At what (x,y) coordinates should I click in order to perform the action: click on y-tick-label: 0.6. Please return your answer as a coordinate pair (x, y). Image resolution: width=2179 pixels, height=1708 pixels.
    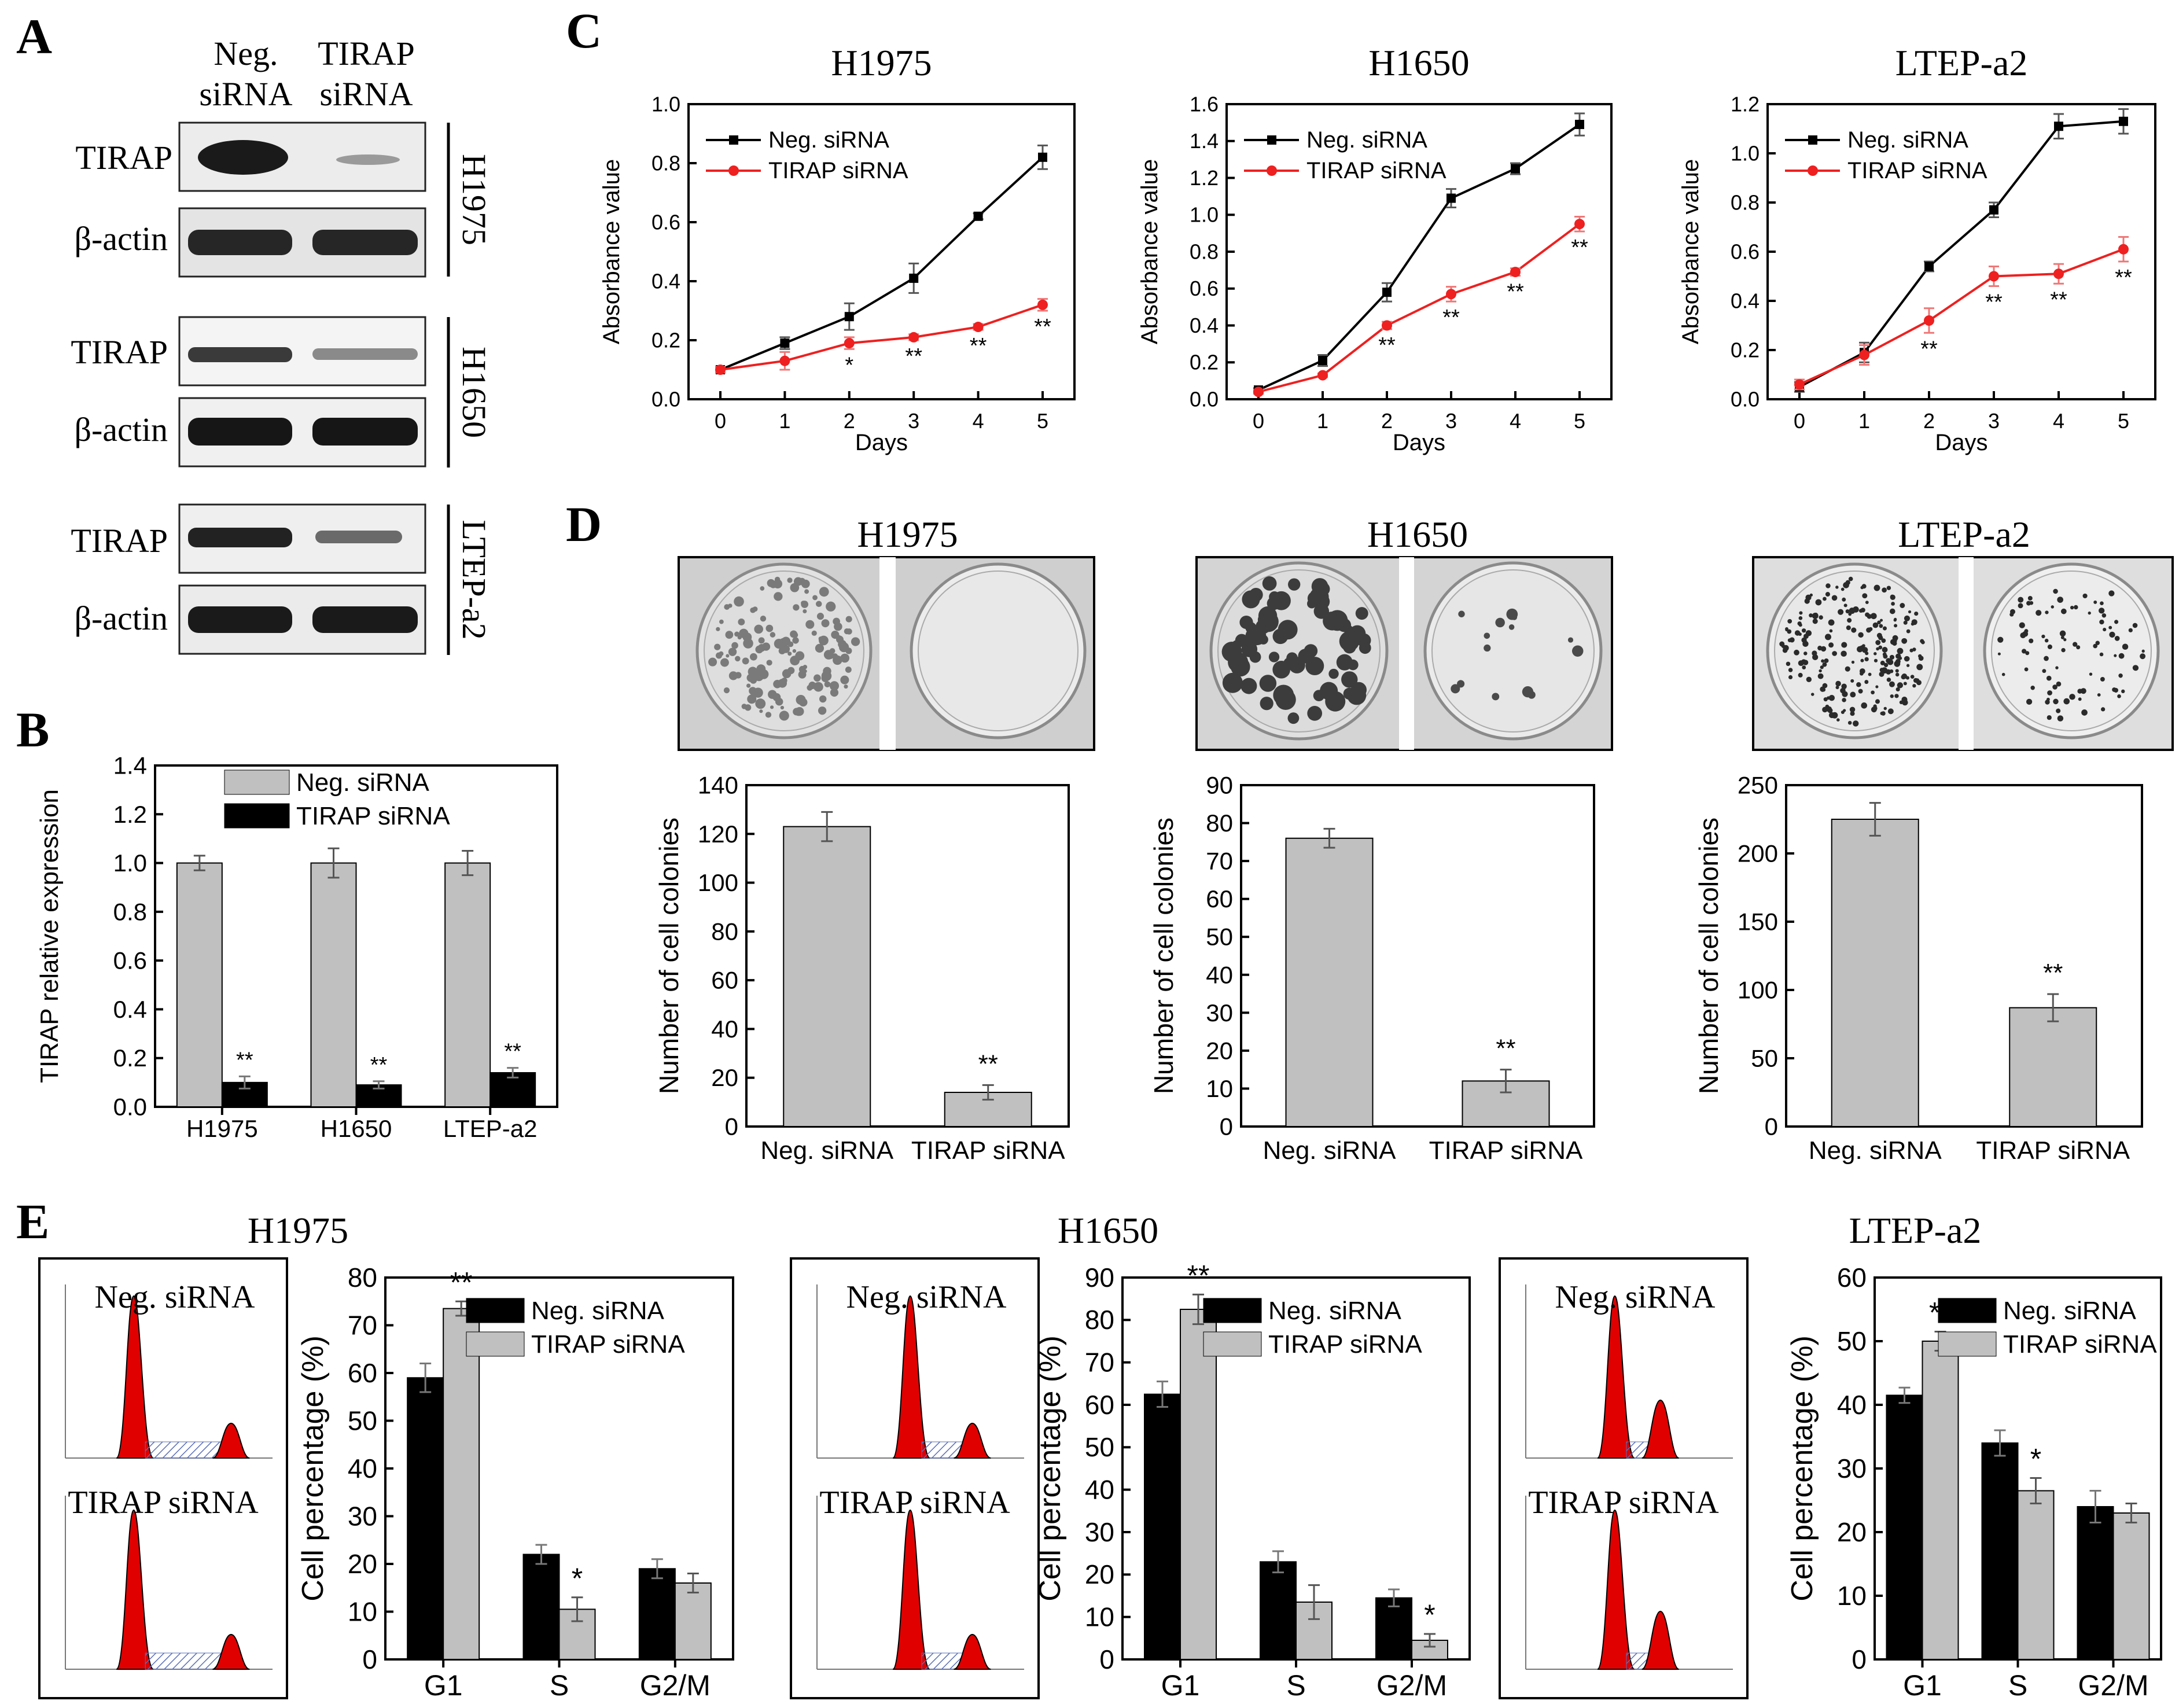
    Looking at the image, I should click on (666, 222).